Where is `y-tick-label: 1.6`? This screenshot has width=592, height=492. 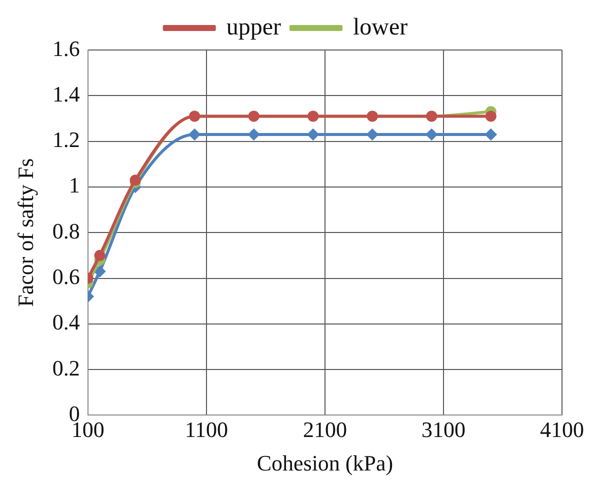
y-tick-label: 1.6 is located at coordinates (66, 48).